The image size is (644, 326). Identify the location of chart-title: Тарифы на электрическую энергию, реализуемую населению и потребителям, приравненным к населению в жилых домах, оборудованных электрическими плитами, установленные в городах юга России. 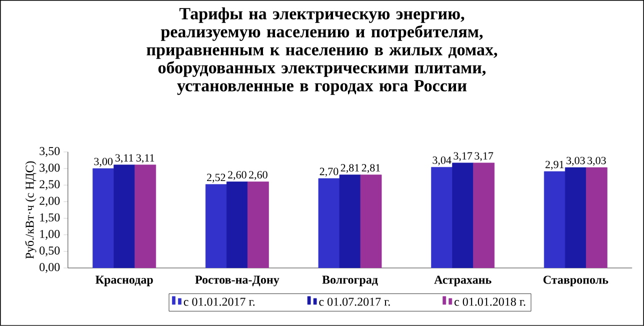
(322, 51).